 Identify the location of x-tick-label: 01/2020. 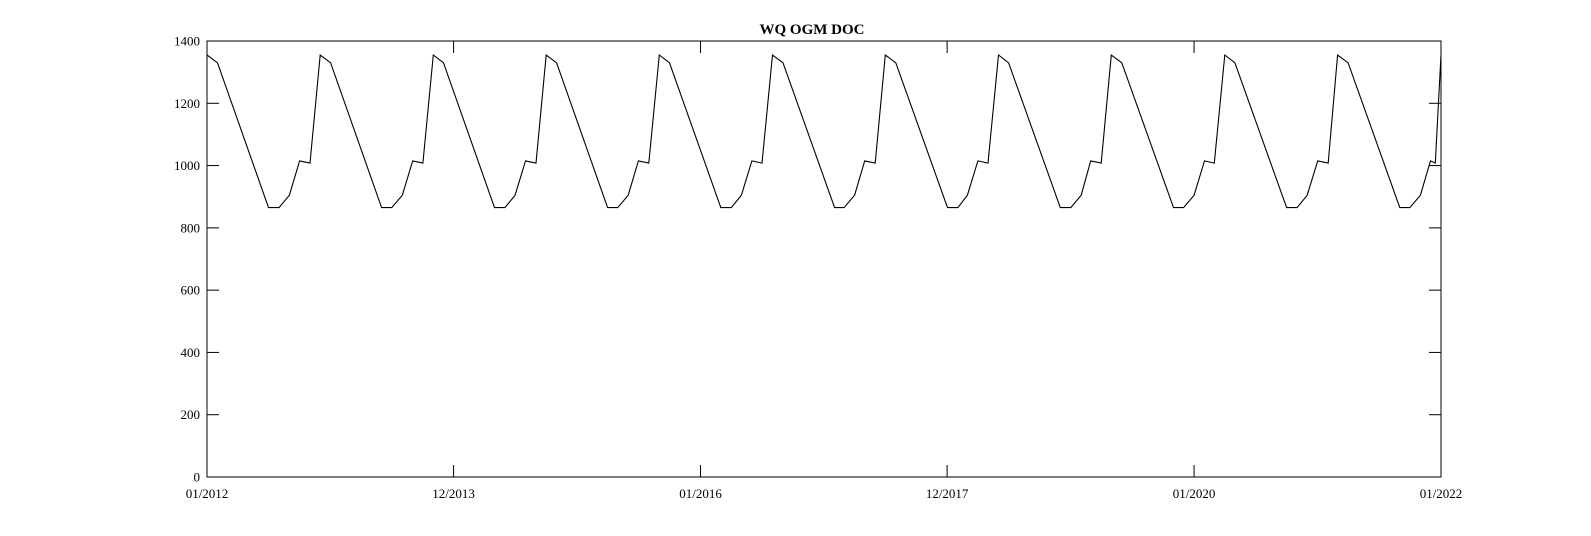
(1194, 493).